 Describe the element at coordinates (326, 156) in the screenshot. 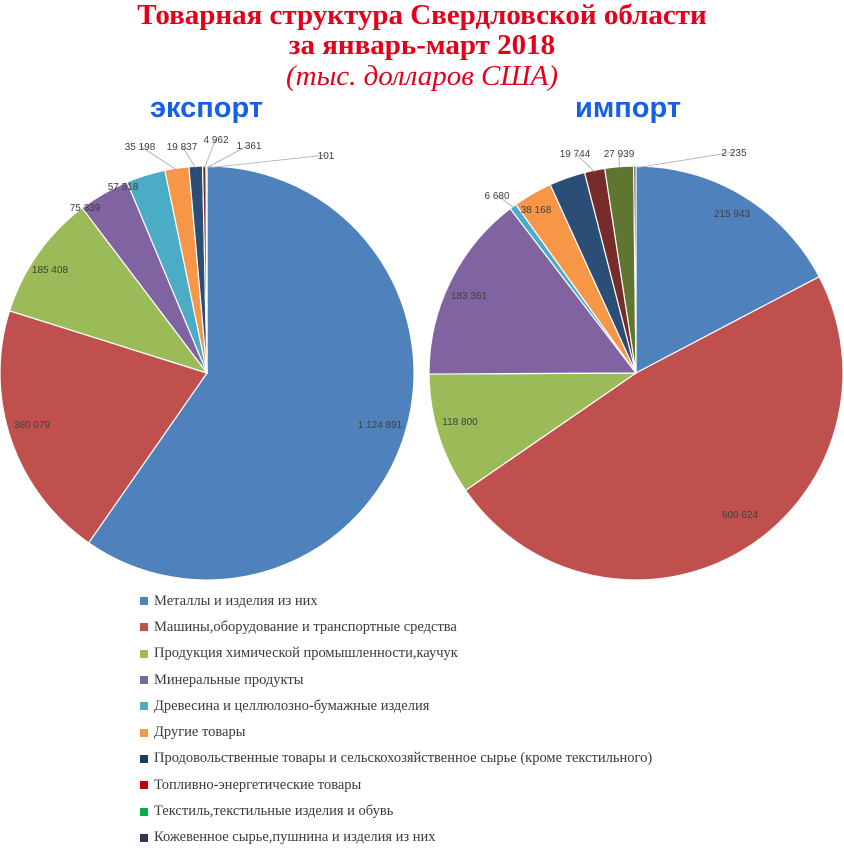

I see `export-data-label-10: 101` at that location.